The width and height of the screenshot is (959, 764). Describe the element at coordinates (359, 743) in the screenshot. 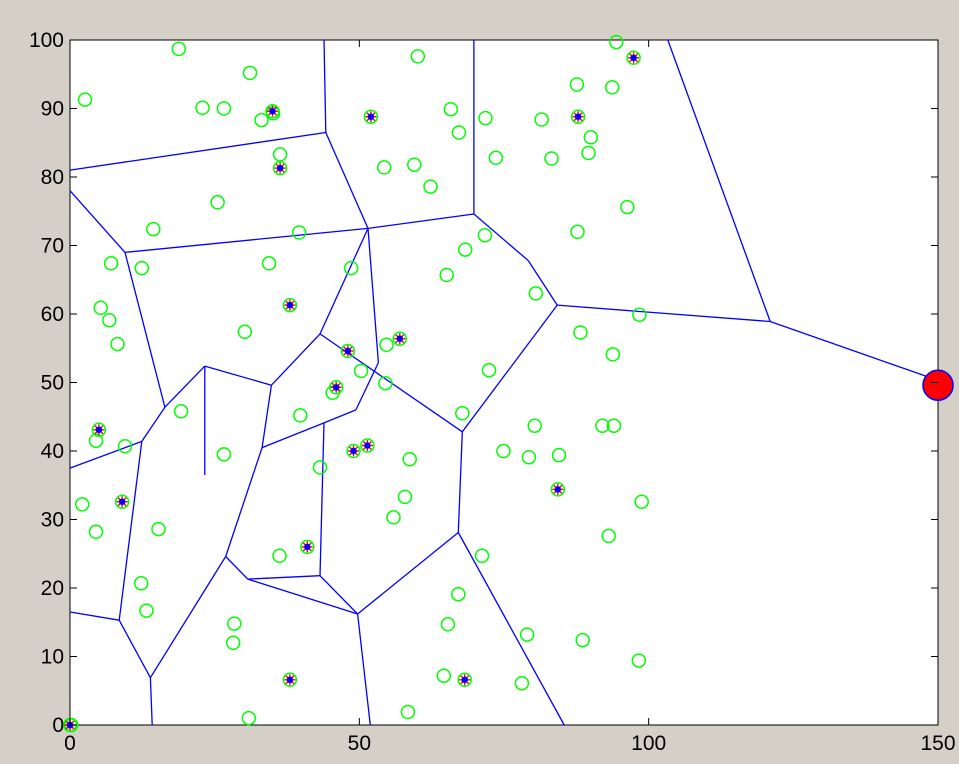

I see `x-tick-label: 50` at that location.